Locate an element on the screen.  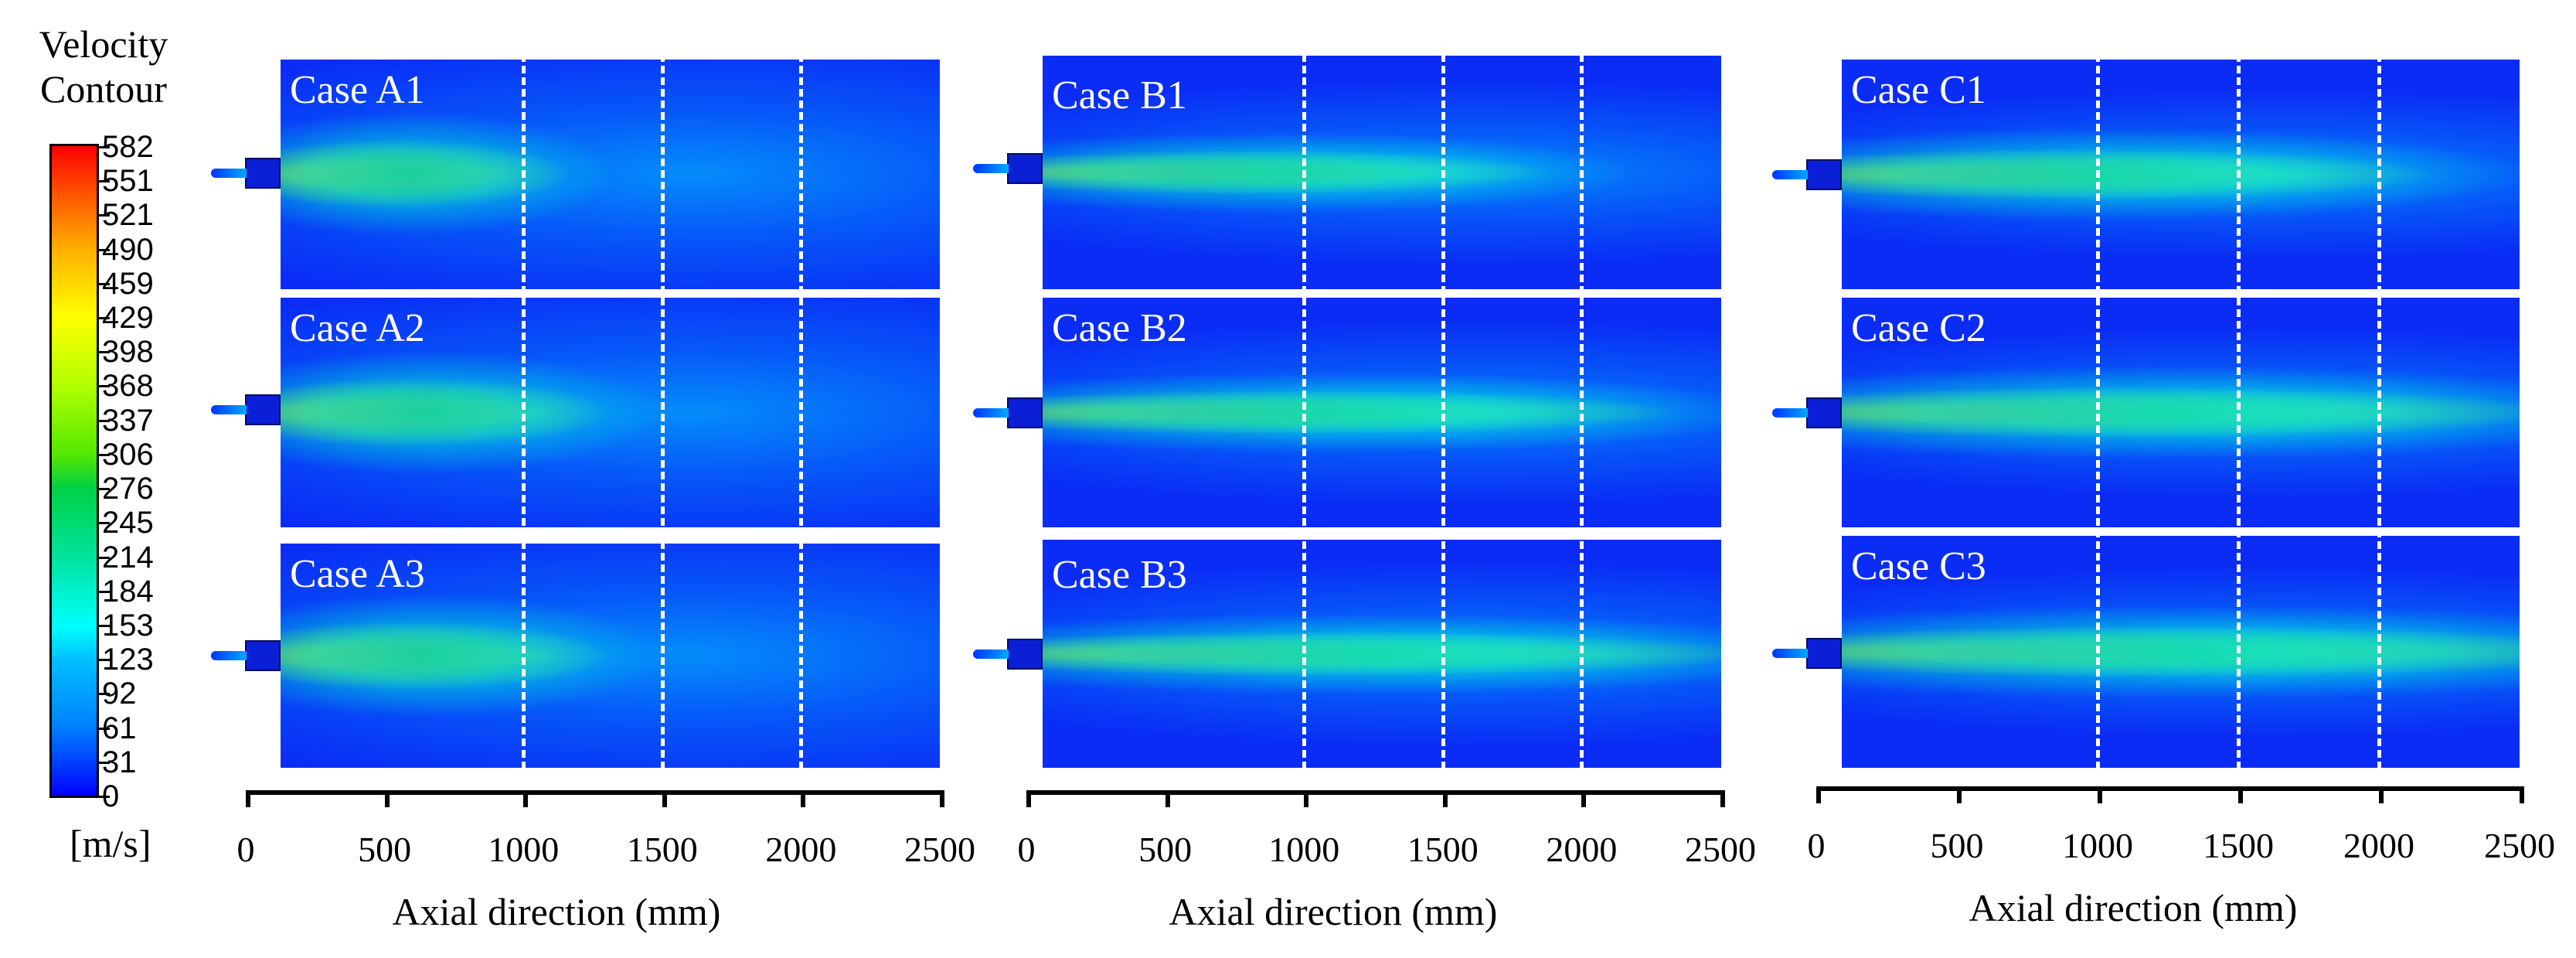
contour-row-a1: Case A1 is located at coordinates (610, 174).